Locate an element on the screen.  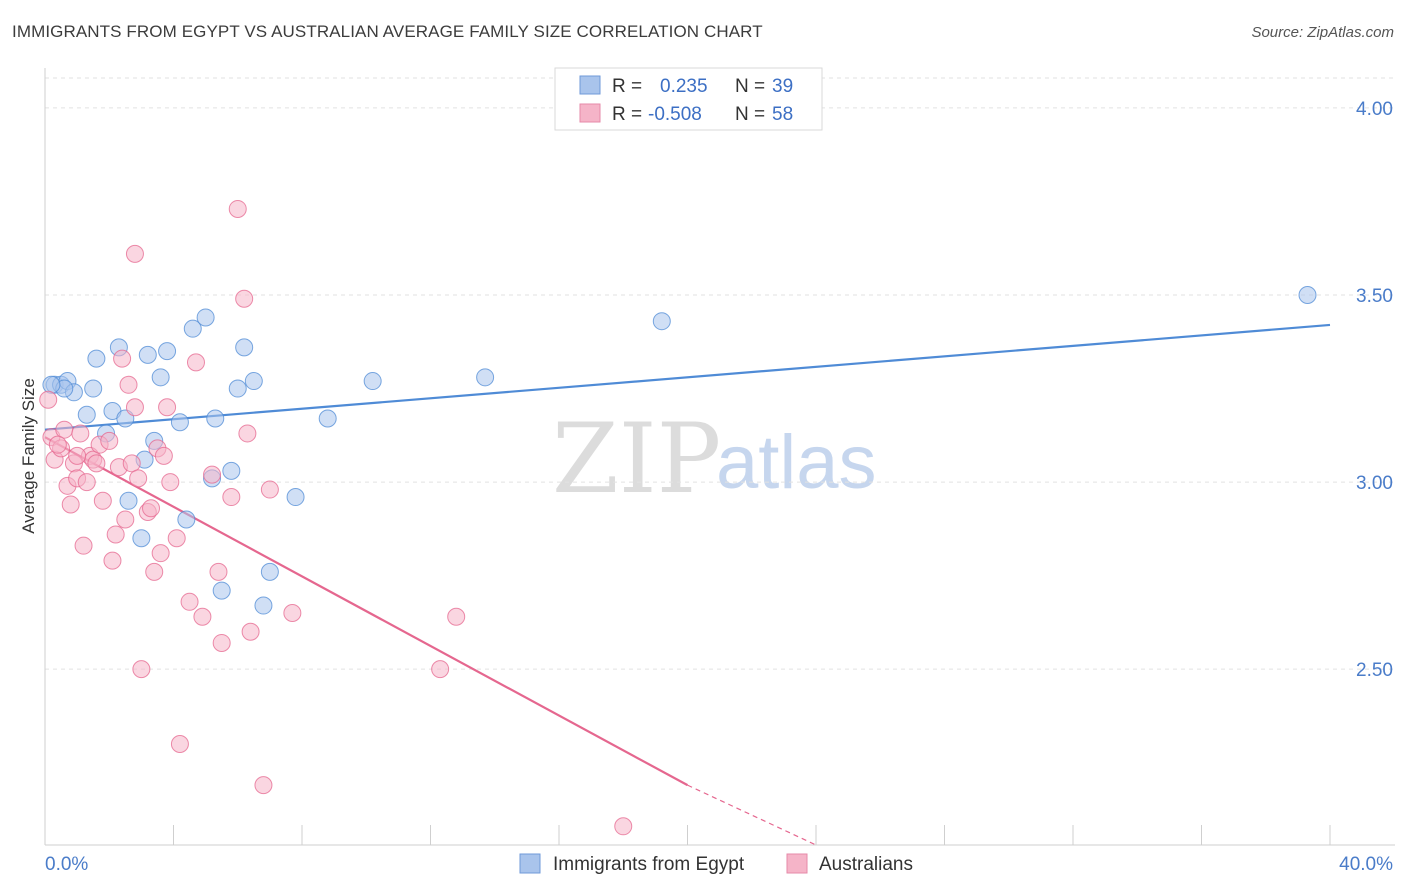
legend-r-label-egypt: R = is located at coordinates (627, 86).